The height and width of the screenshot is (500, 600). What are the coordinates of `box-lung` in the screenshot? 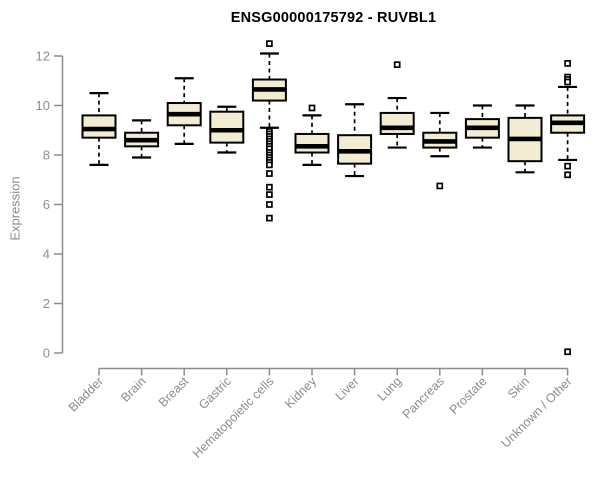 It's located at (397, 123).